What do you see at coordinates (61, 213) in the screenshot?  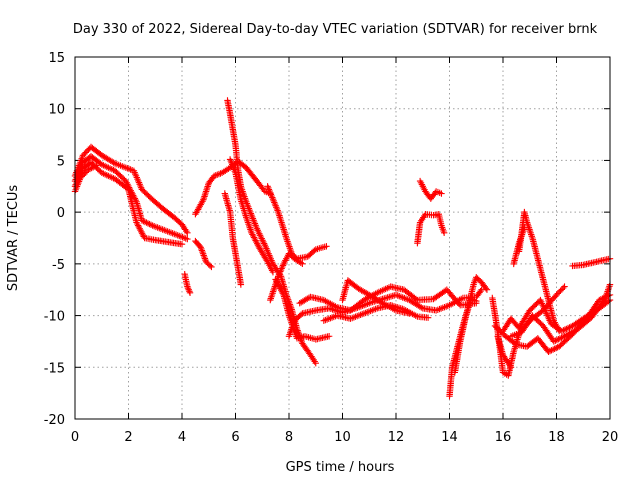 I see `y-tick-label: 0` at bounding box center [61, 213].